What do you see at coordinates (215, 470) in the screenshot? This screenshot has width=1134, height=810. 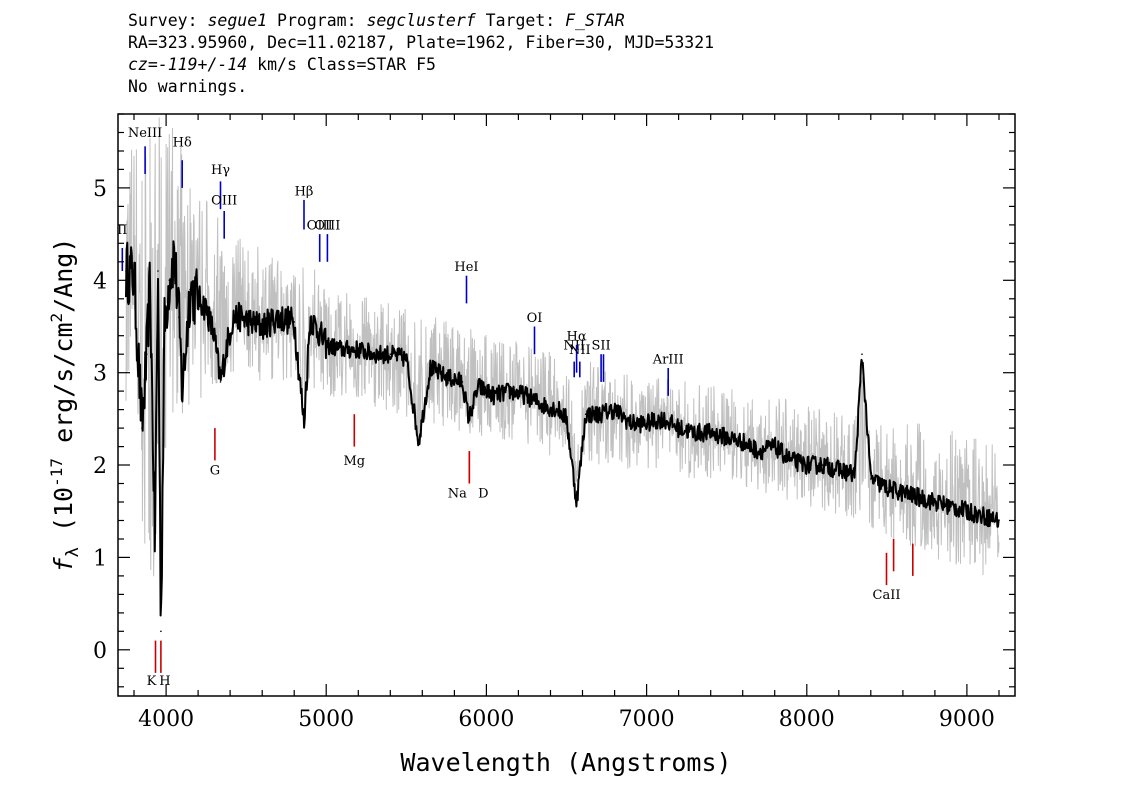 I see `absorption-line-label: G` at bounding box center [215, 470].